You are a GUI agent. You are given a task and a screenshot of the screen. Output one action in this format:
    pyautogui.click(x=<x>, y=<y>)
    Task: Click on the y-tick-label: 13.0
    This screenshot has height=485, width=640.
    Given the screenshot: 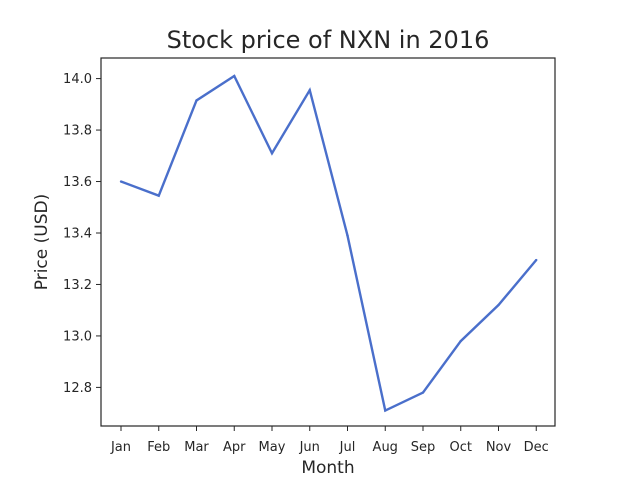 What is the action you would take?
    pyautogui.click(x=77, y=336)
    